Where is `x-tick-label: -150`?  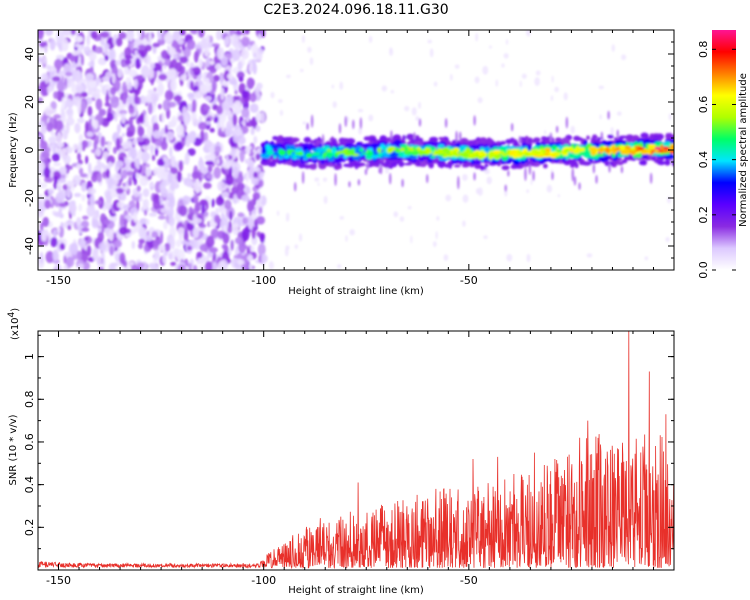 x-tick-label: -150 is located at coordinates (58, 280).